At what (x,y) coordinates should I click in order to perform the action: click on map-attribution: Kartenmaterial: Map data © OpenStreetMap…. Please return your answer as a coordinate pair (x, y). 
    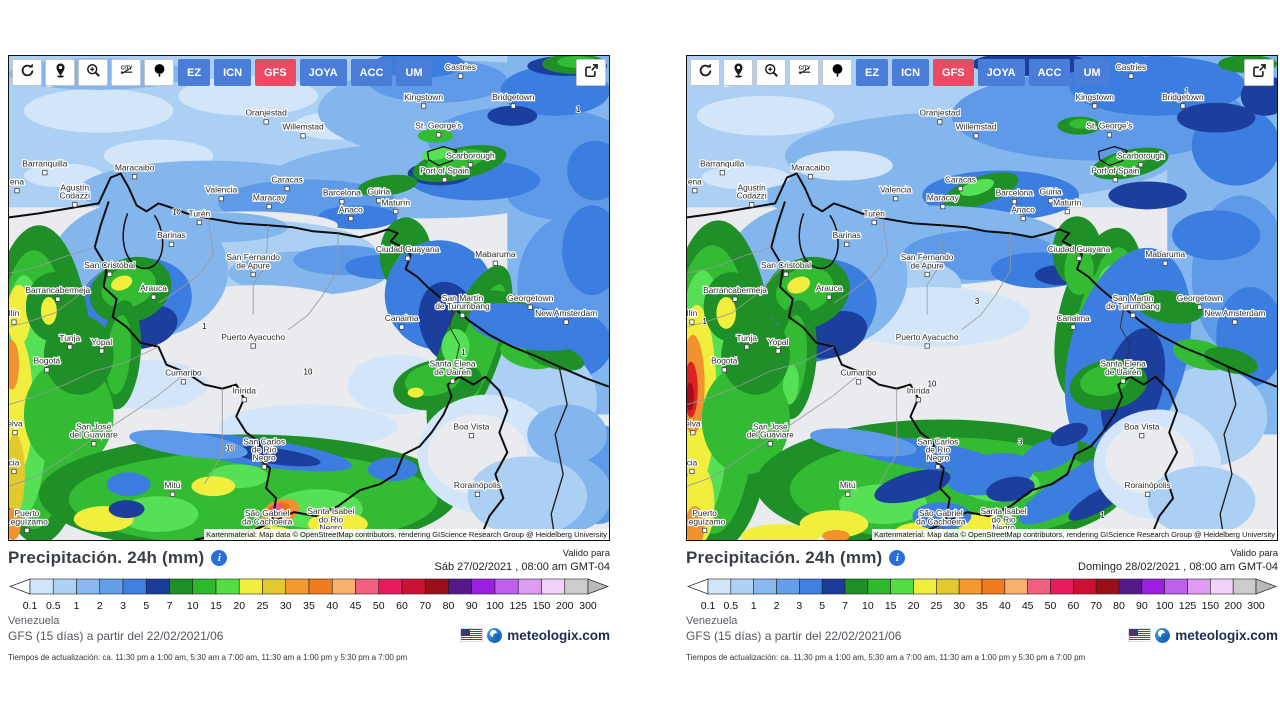
    Looking at the image, I should click on (1074, 534).